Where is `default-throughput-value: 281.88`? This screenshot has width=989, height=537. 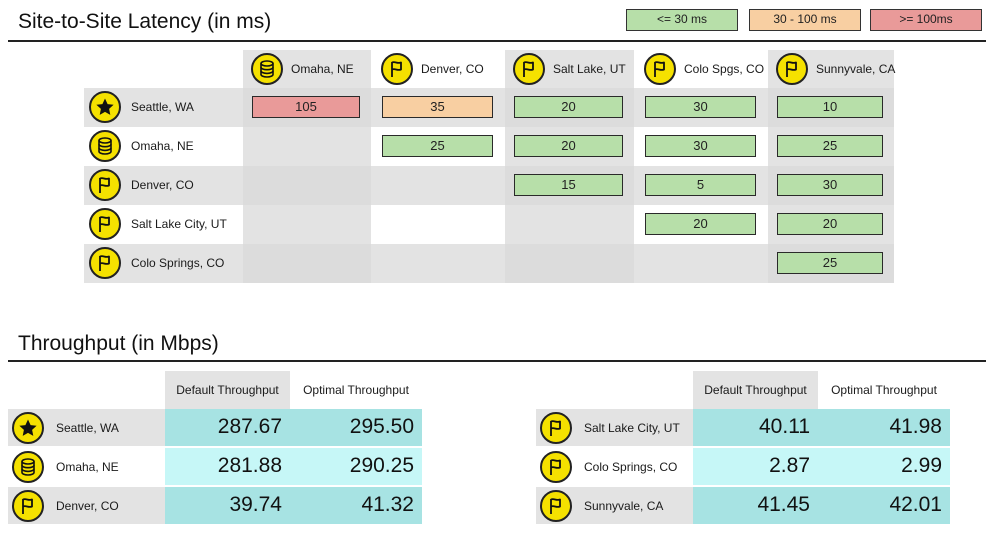 default-throughput-value: 281.88 is located at coordinates (227, 466).